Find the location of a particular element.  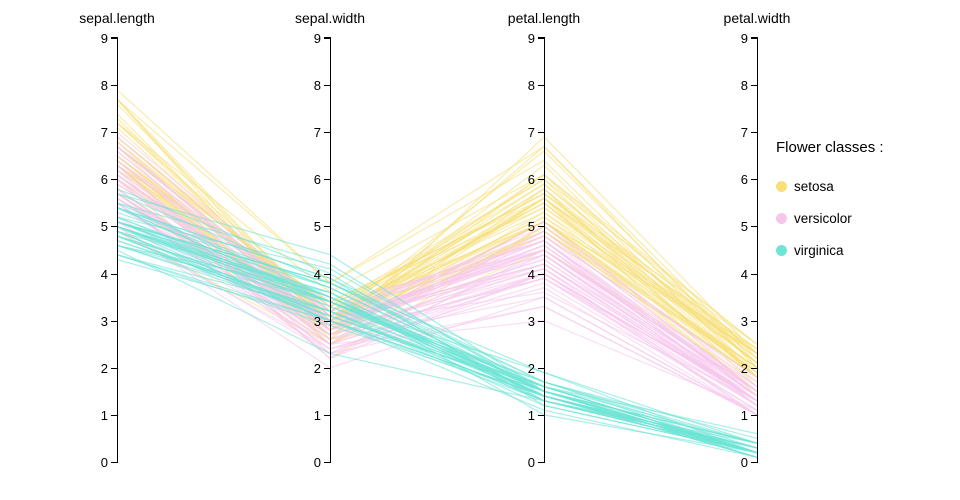

legend-item-setosa: setosa is located at coordinates (830, 186).